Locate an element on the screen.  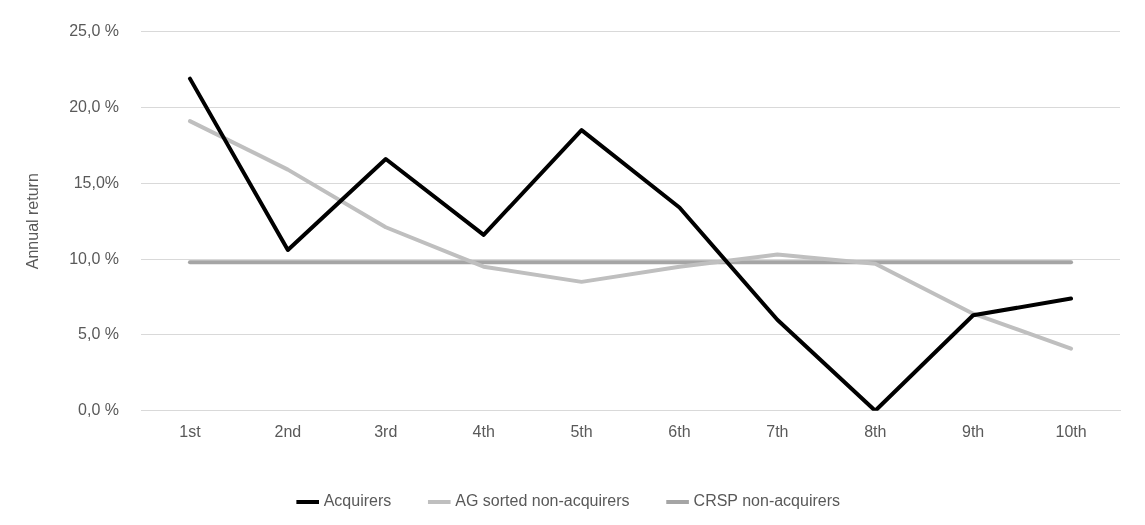
x-tick-label: 2nd is located at coordinates (288, 431).